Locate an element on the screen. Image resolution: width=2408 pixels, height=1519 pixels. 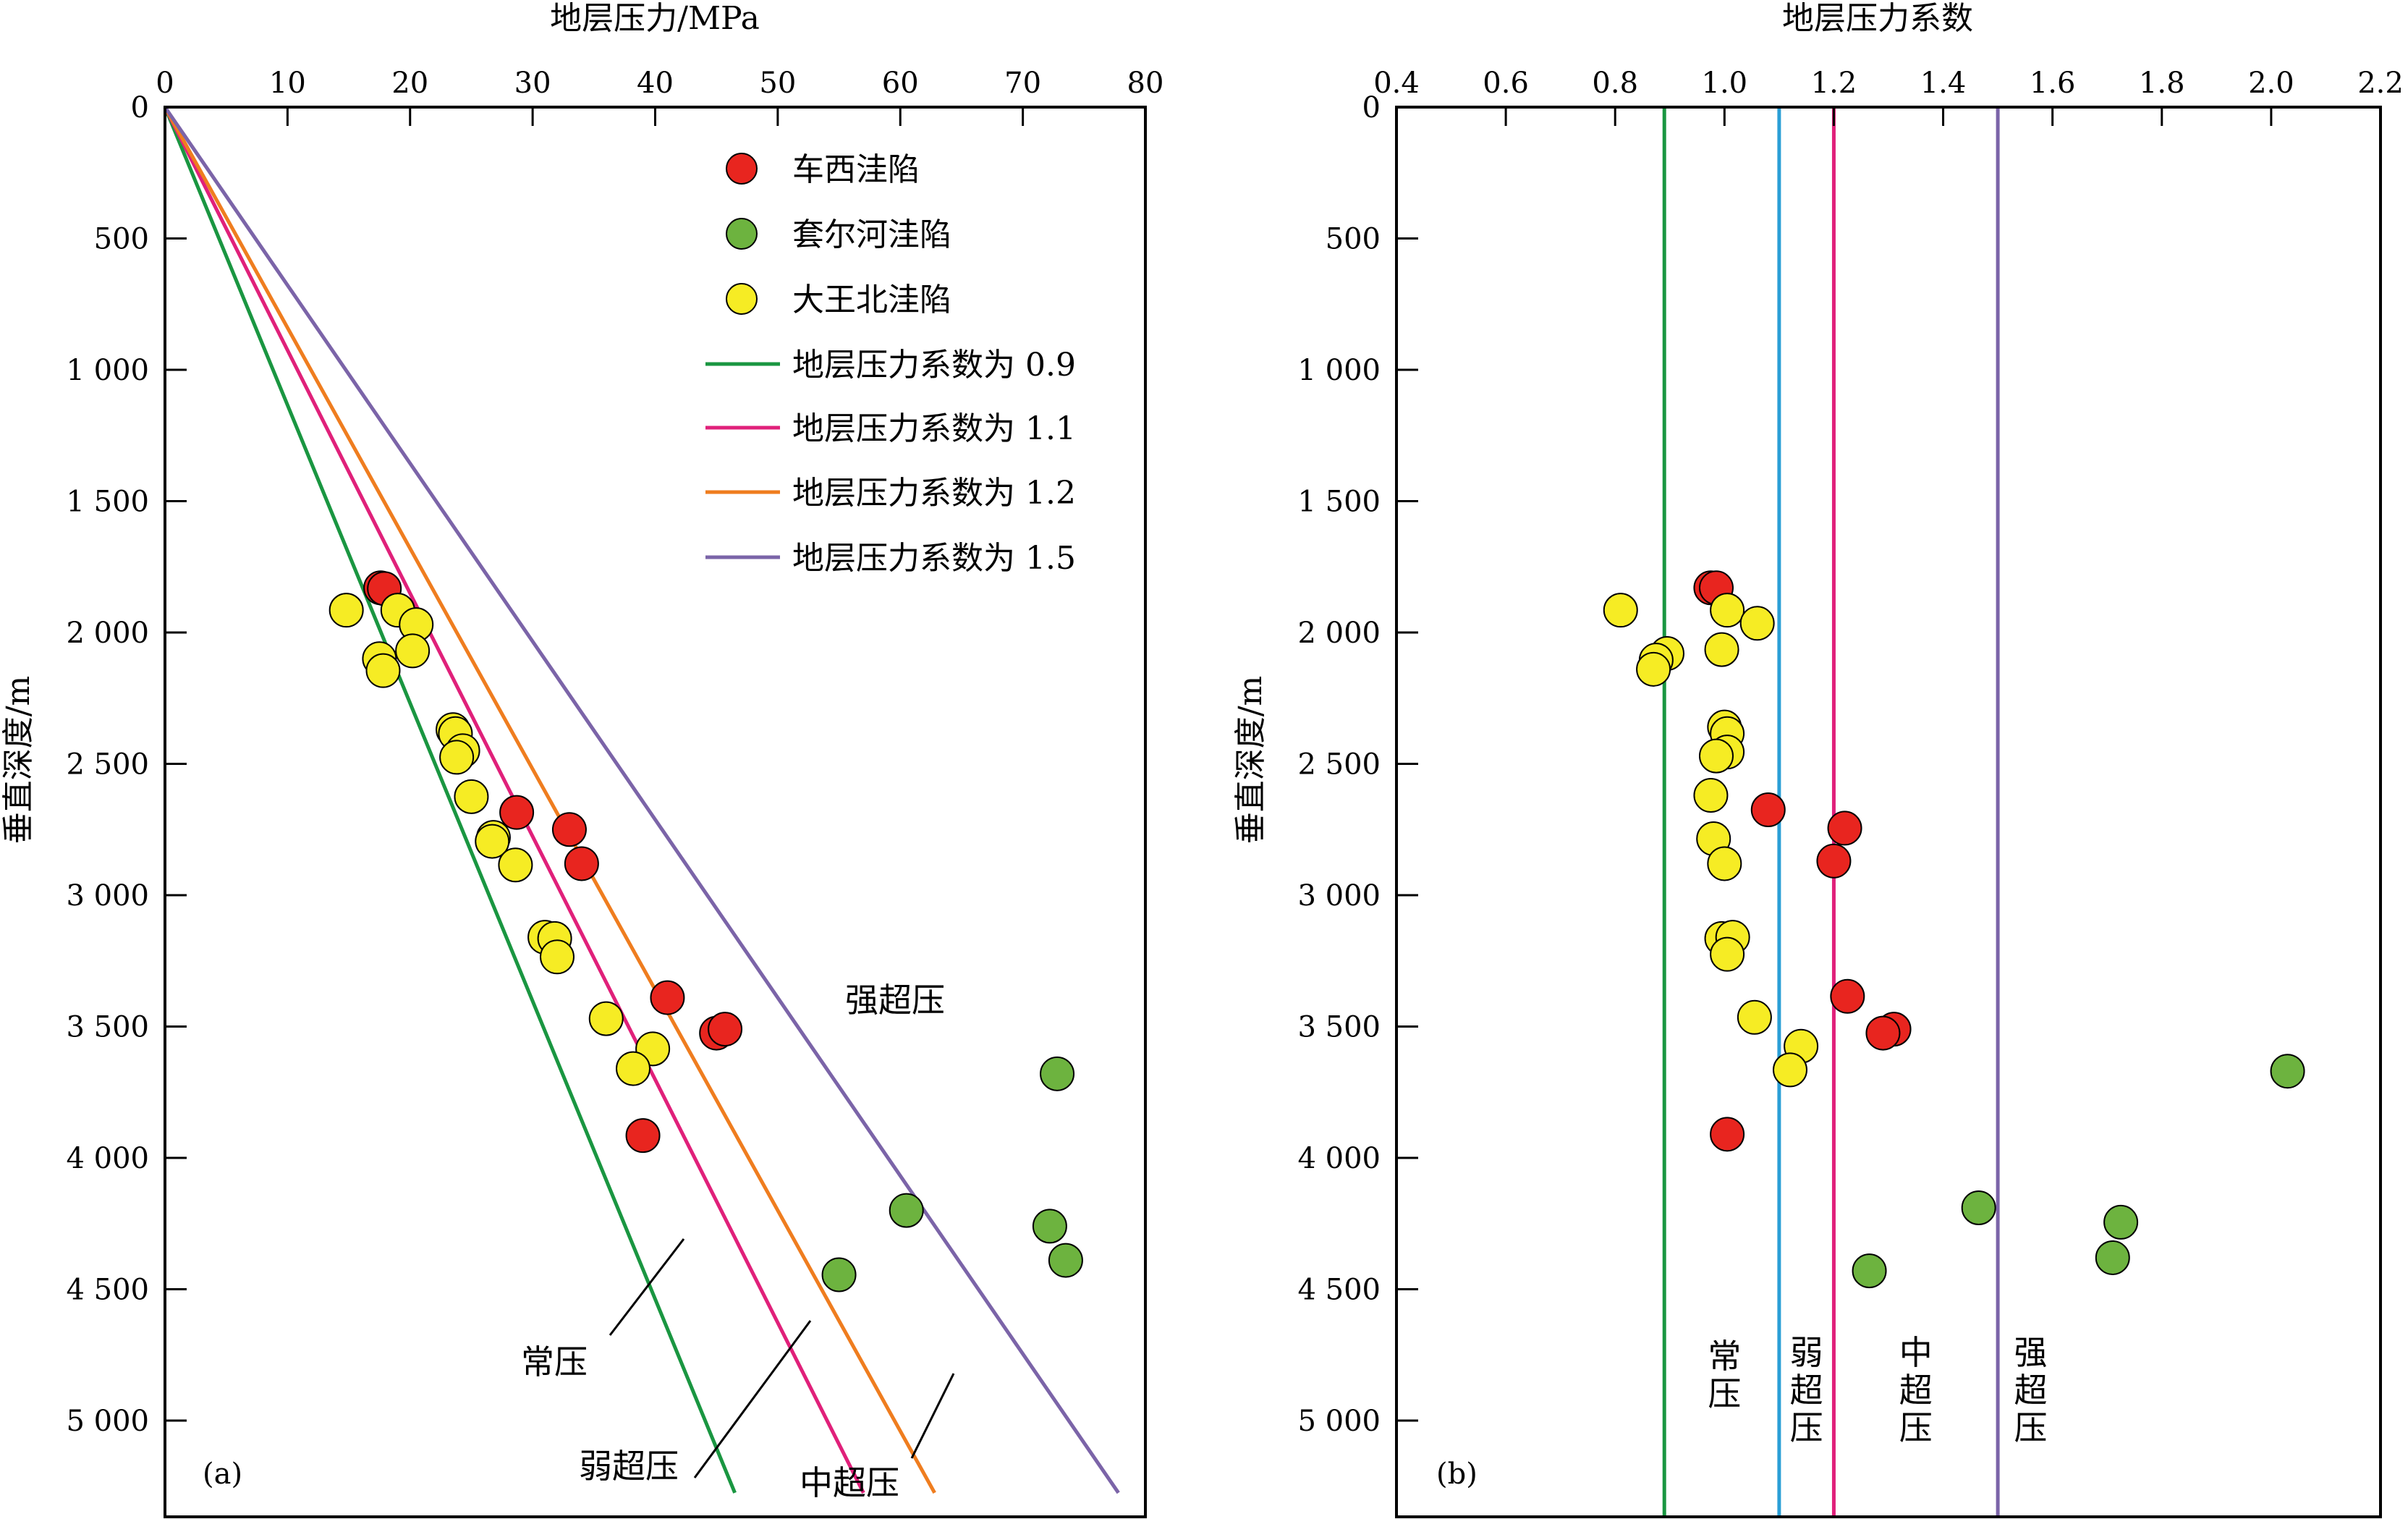
panel-a-data-points is located at coordinates (705, 931).